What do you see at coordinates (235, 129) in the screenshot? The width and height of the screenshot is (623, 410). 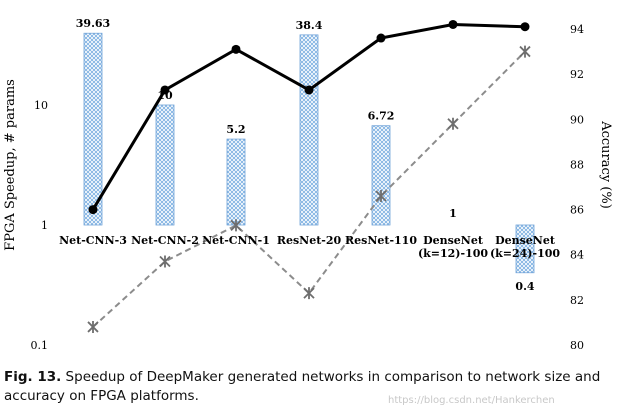 I see `bar-data-label: 5.2` at bounding box center [235, 129].